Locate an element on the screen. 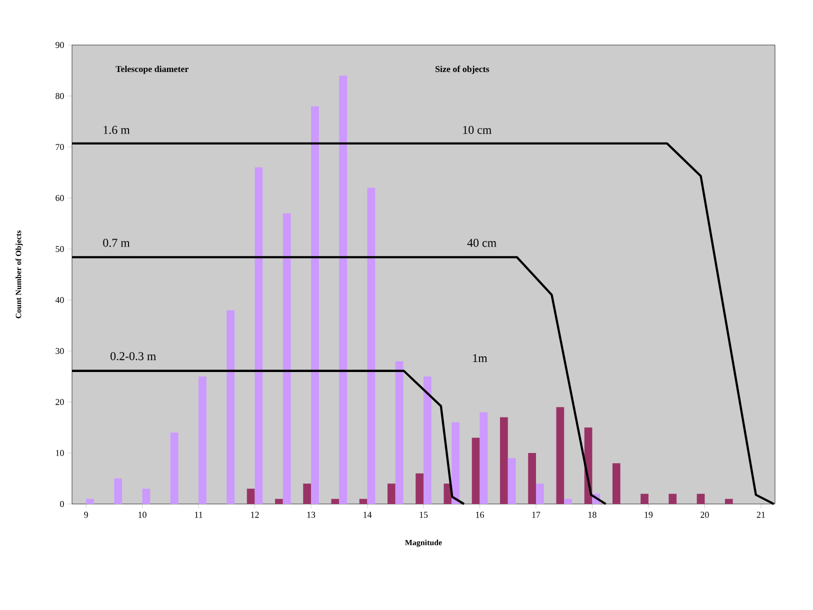 The width and height of the screenshot is (813, 610). y-tick-label: 60 is located at coordinates (60, 198).